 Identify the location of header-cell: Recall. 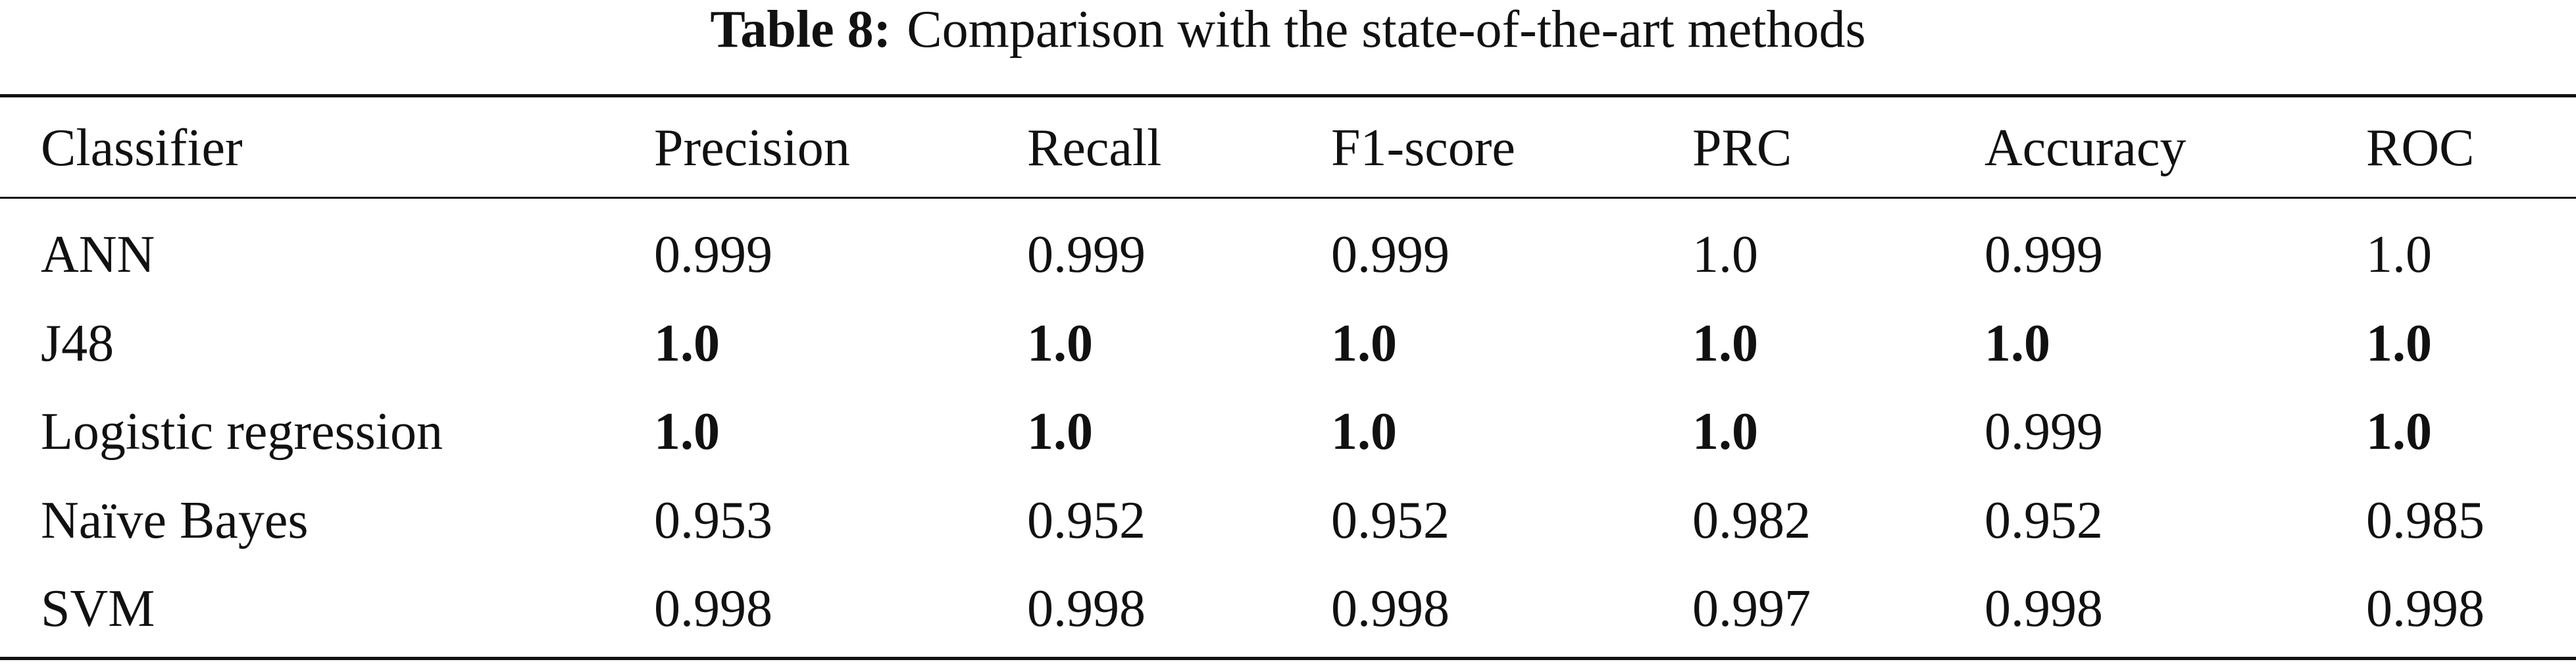
(1094, 148).